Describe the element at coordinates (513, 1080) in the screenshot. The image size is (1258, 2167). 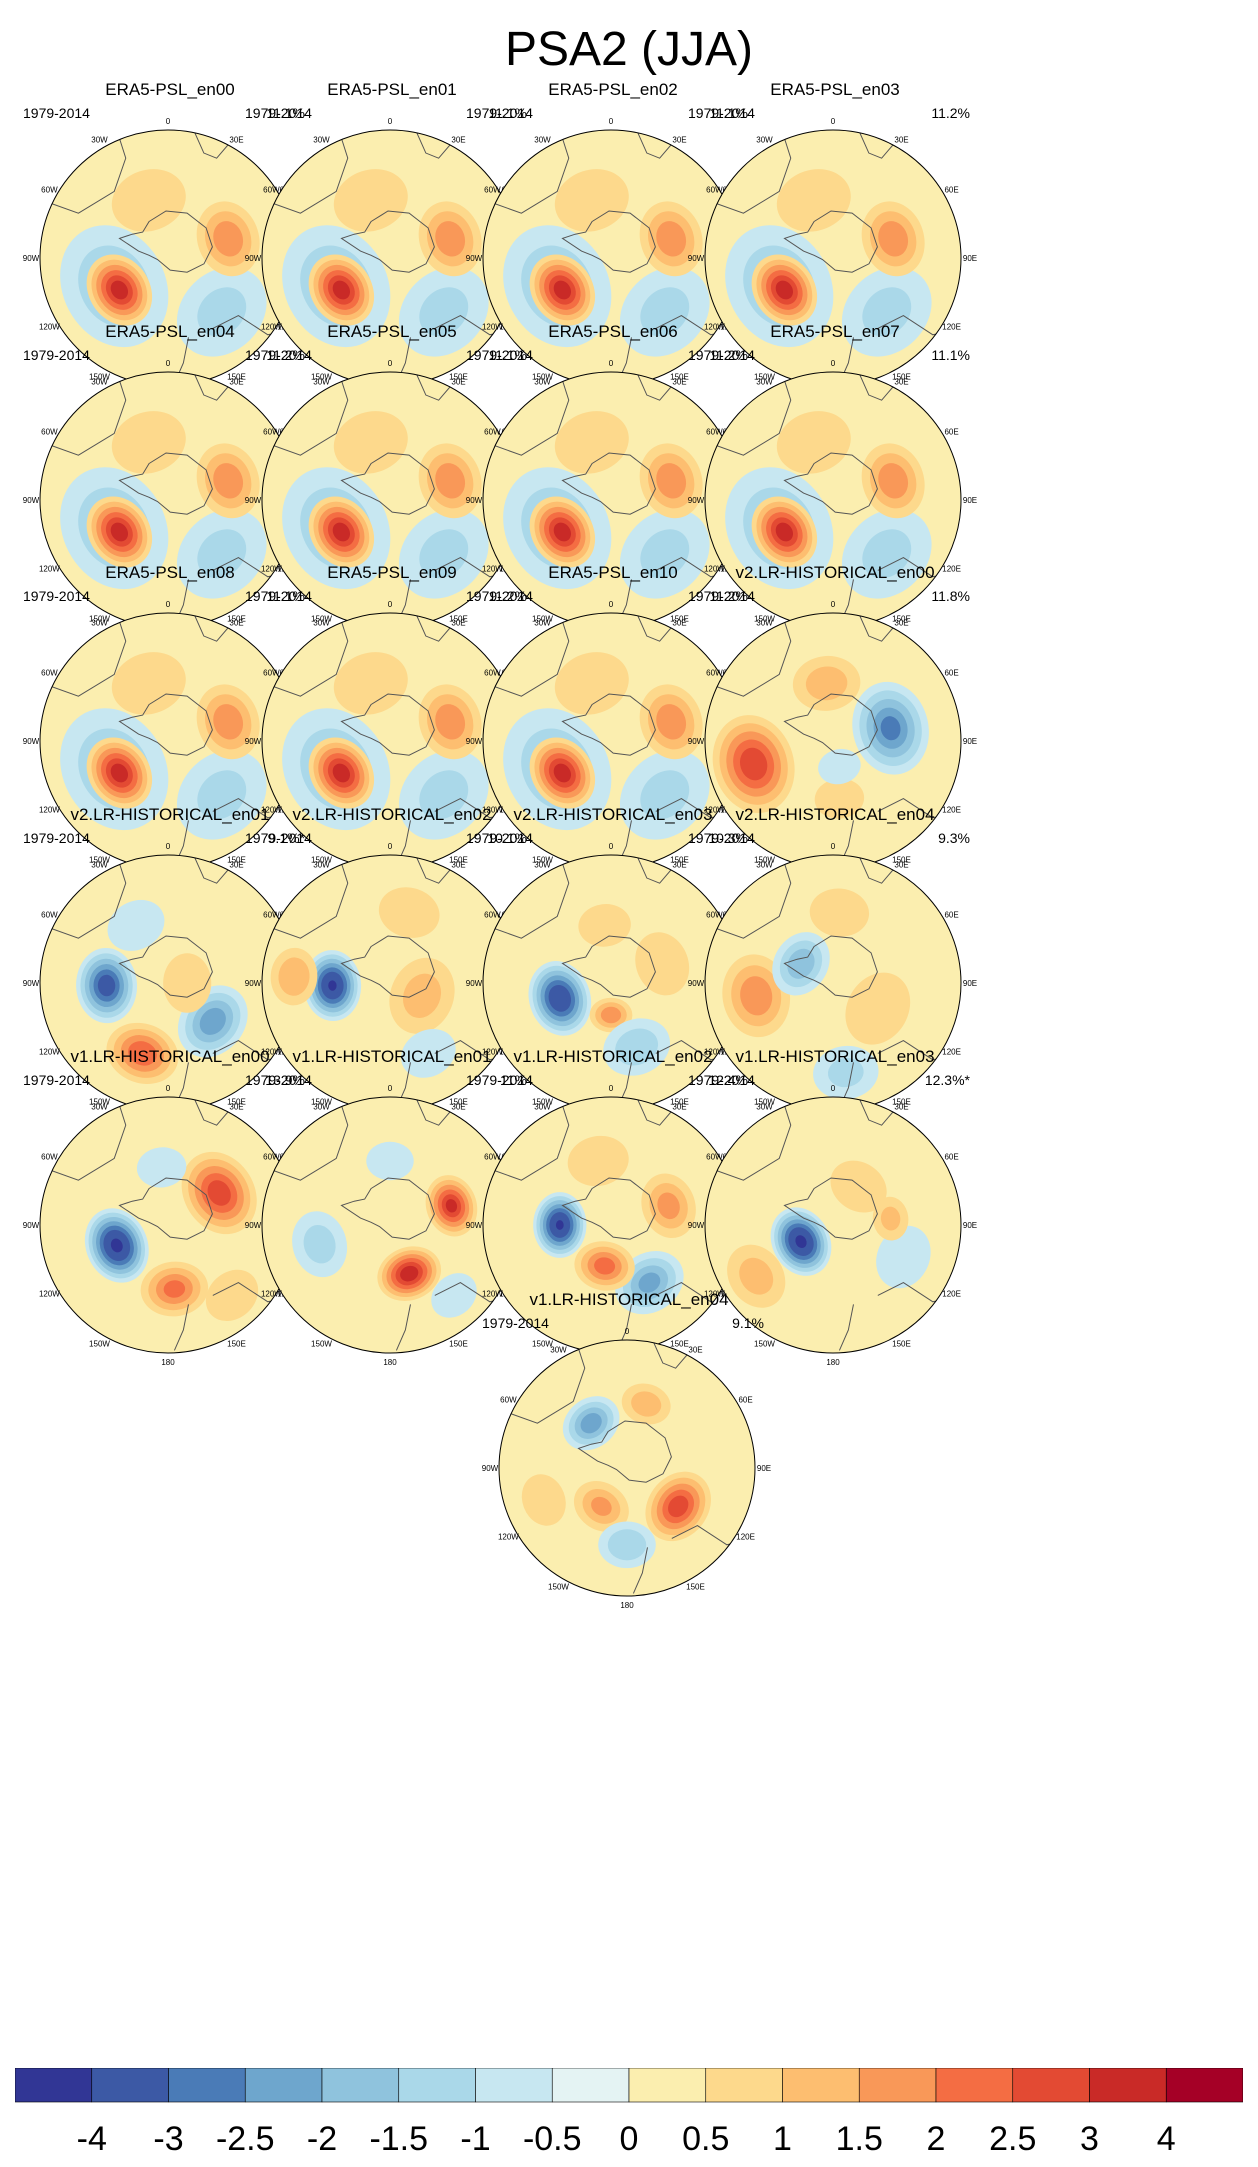
I see `panel-variance: 11%` at that location.